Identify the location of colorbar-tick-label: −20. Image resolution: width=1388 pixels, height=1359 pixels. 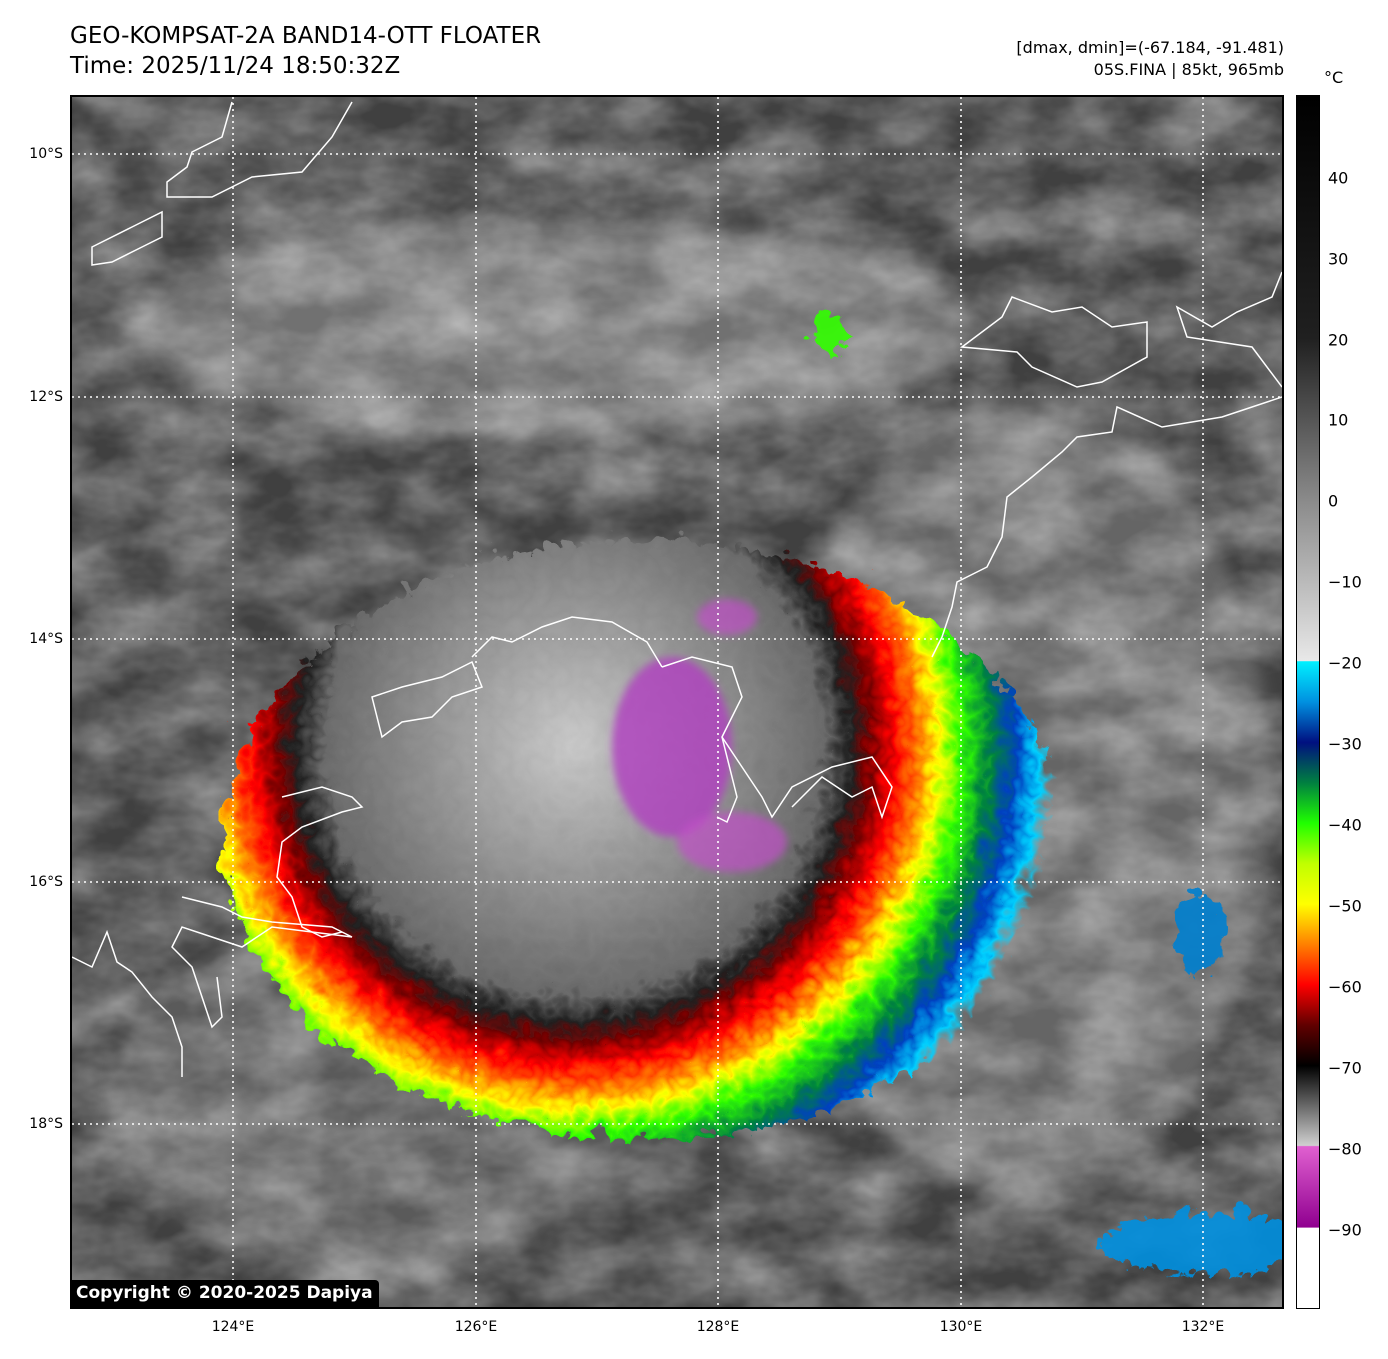
(1345, 663).